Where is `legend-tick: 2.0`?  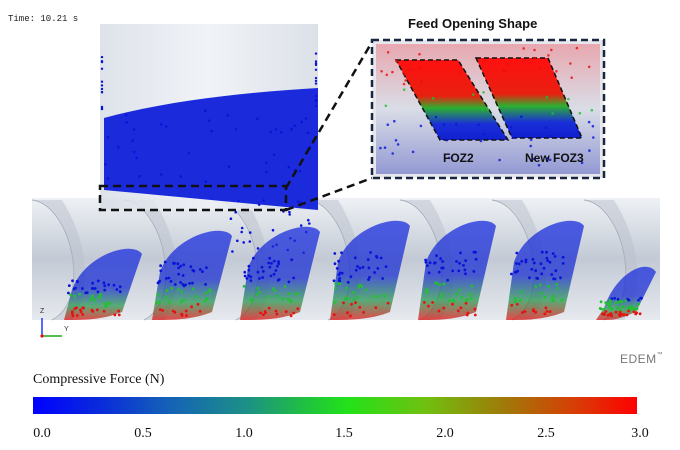 legend-tick: 2.0 is located at coordinates (445, 433).